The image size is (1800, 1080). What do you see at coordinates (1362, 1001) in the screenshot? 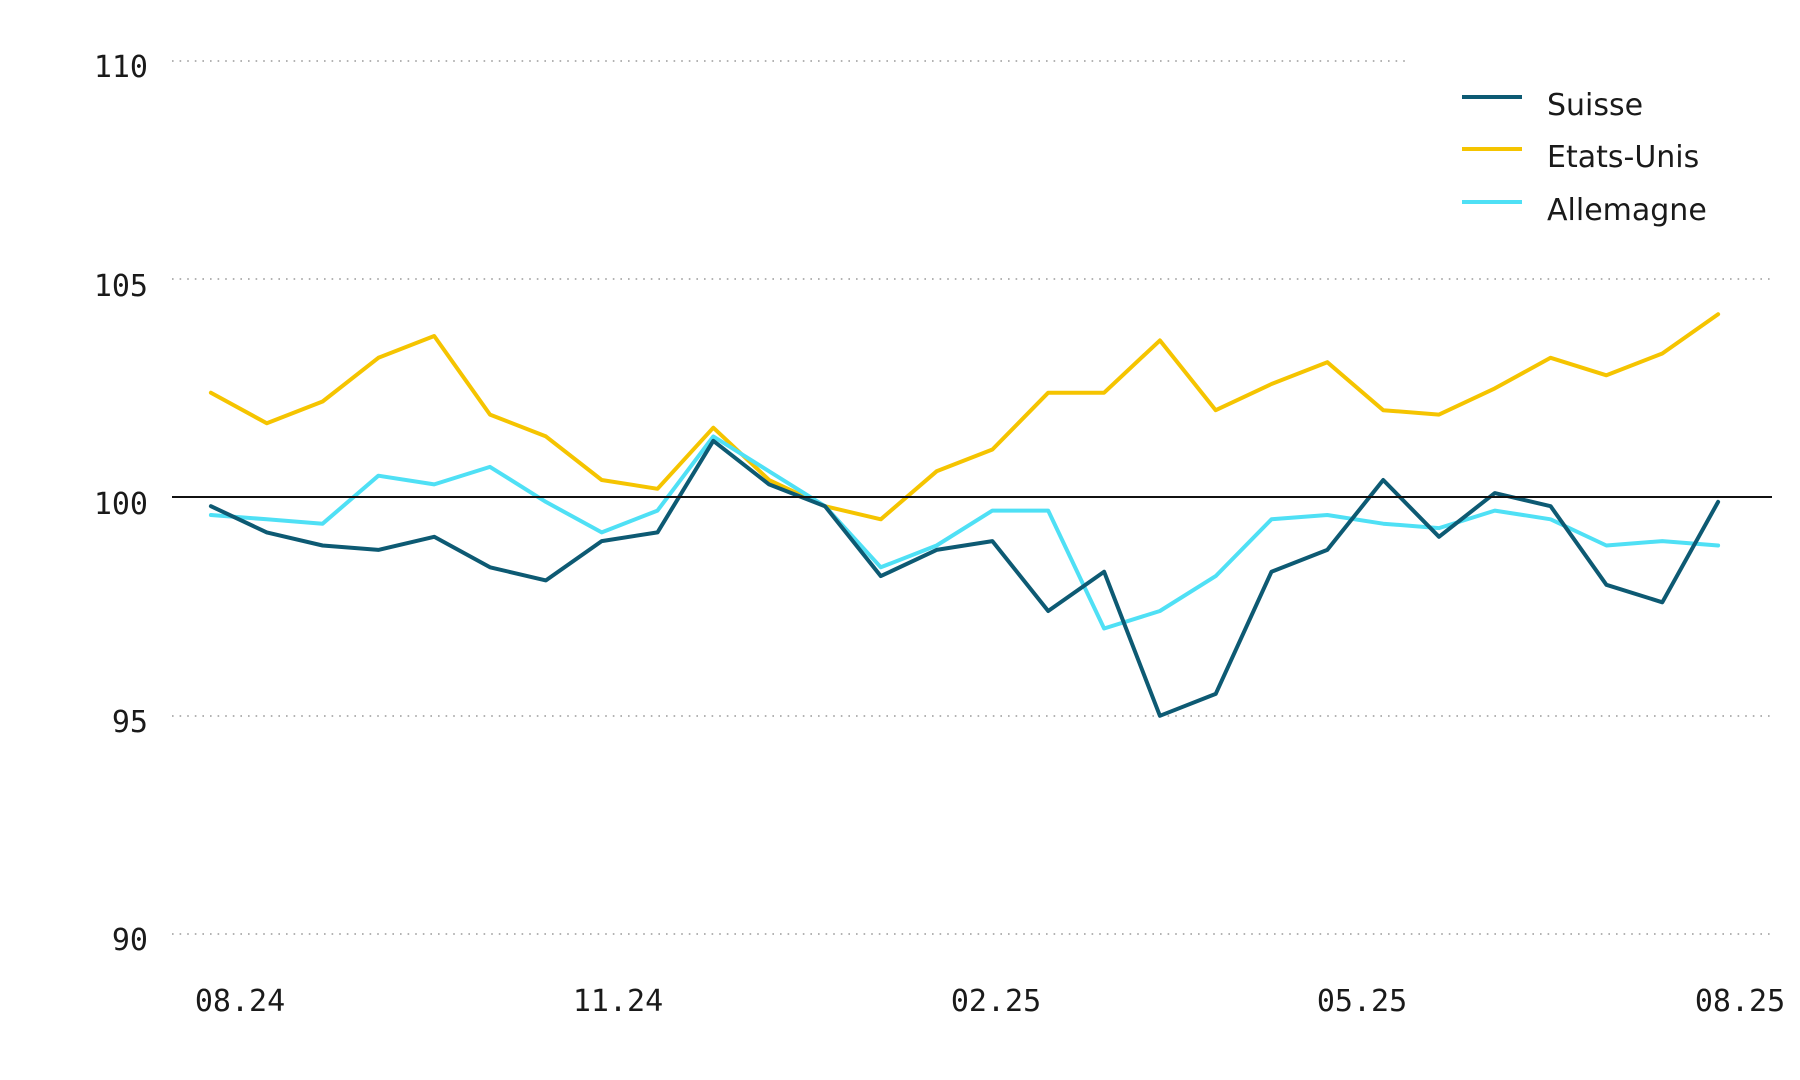
I see `x-tick-label: 05.25` at bounding box center [1362, 1001].